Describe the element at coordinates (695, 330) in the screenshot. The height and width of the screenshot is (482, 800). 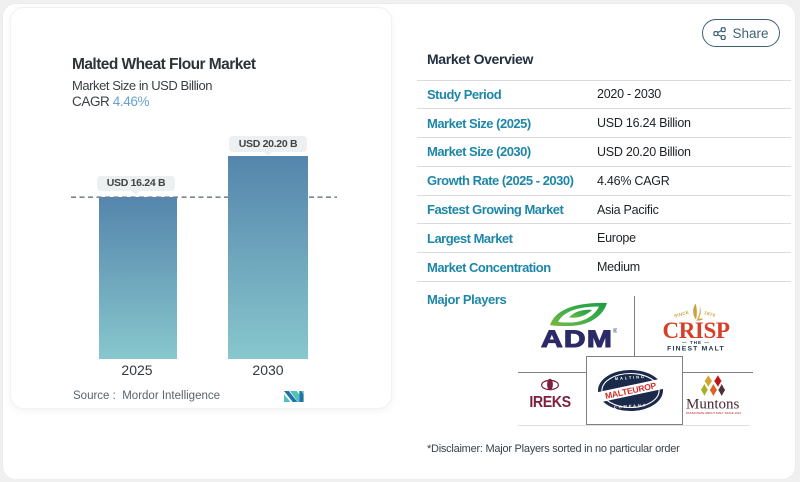
I see `svg-text: CRISP` at that location.